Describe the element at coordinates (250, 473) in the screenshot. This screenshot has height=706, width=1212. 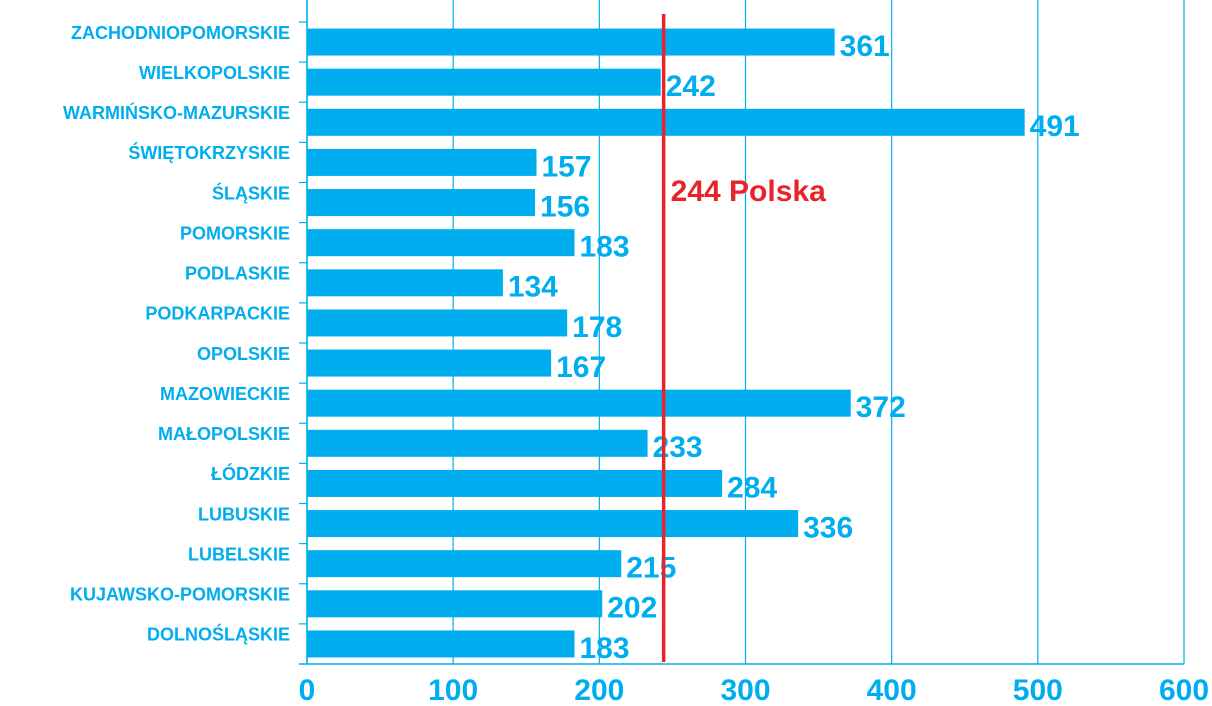
I see `y-tick-label: ŁÓDZKIE` at that location.